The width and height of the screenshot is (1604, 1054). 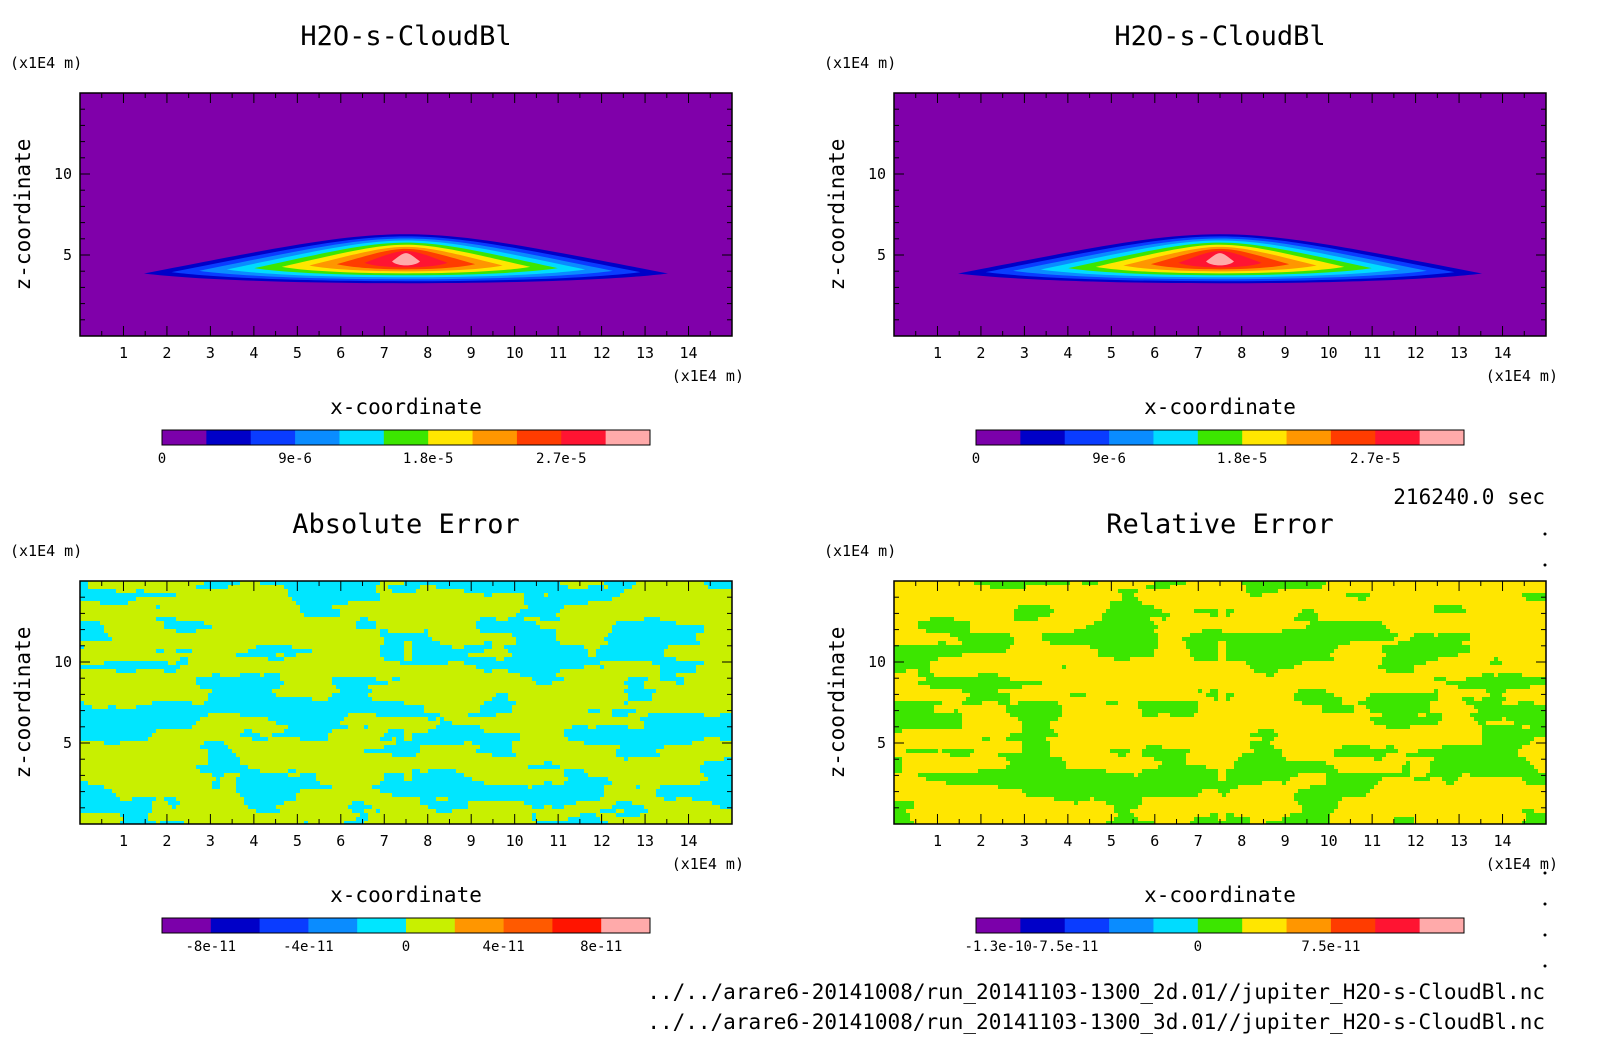 I want to click on x-tick-label: 7, so click(x=384, y=841).